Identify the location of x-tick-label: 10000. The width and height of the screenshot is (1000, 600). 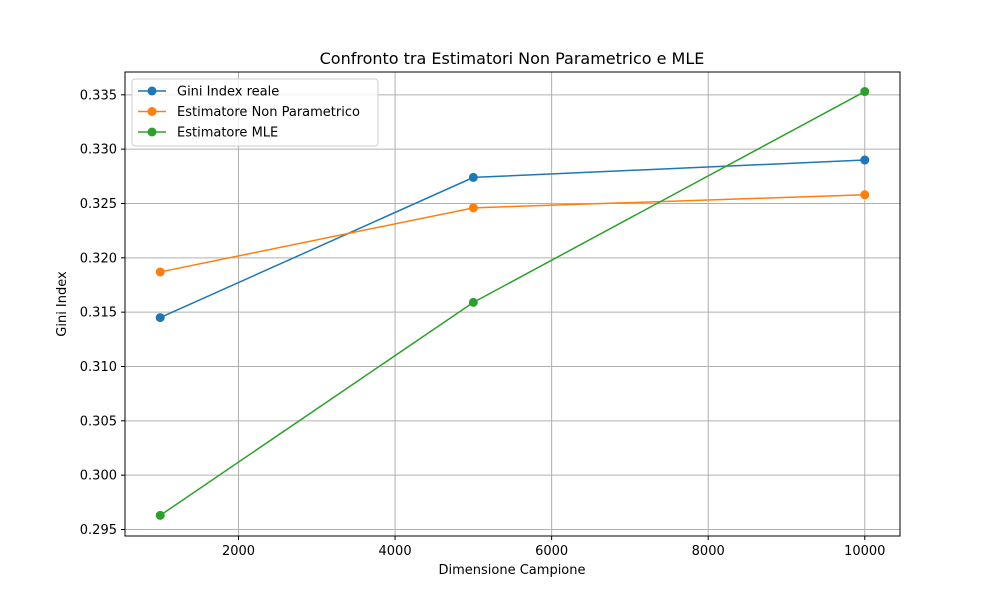
(864, 551).